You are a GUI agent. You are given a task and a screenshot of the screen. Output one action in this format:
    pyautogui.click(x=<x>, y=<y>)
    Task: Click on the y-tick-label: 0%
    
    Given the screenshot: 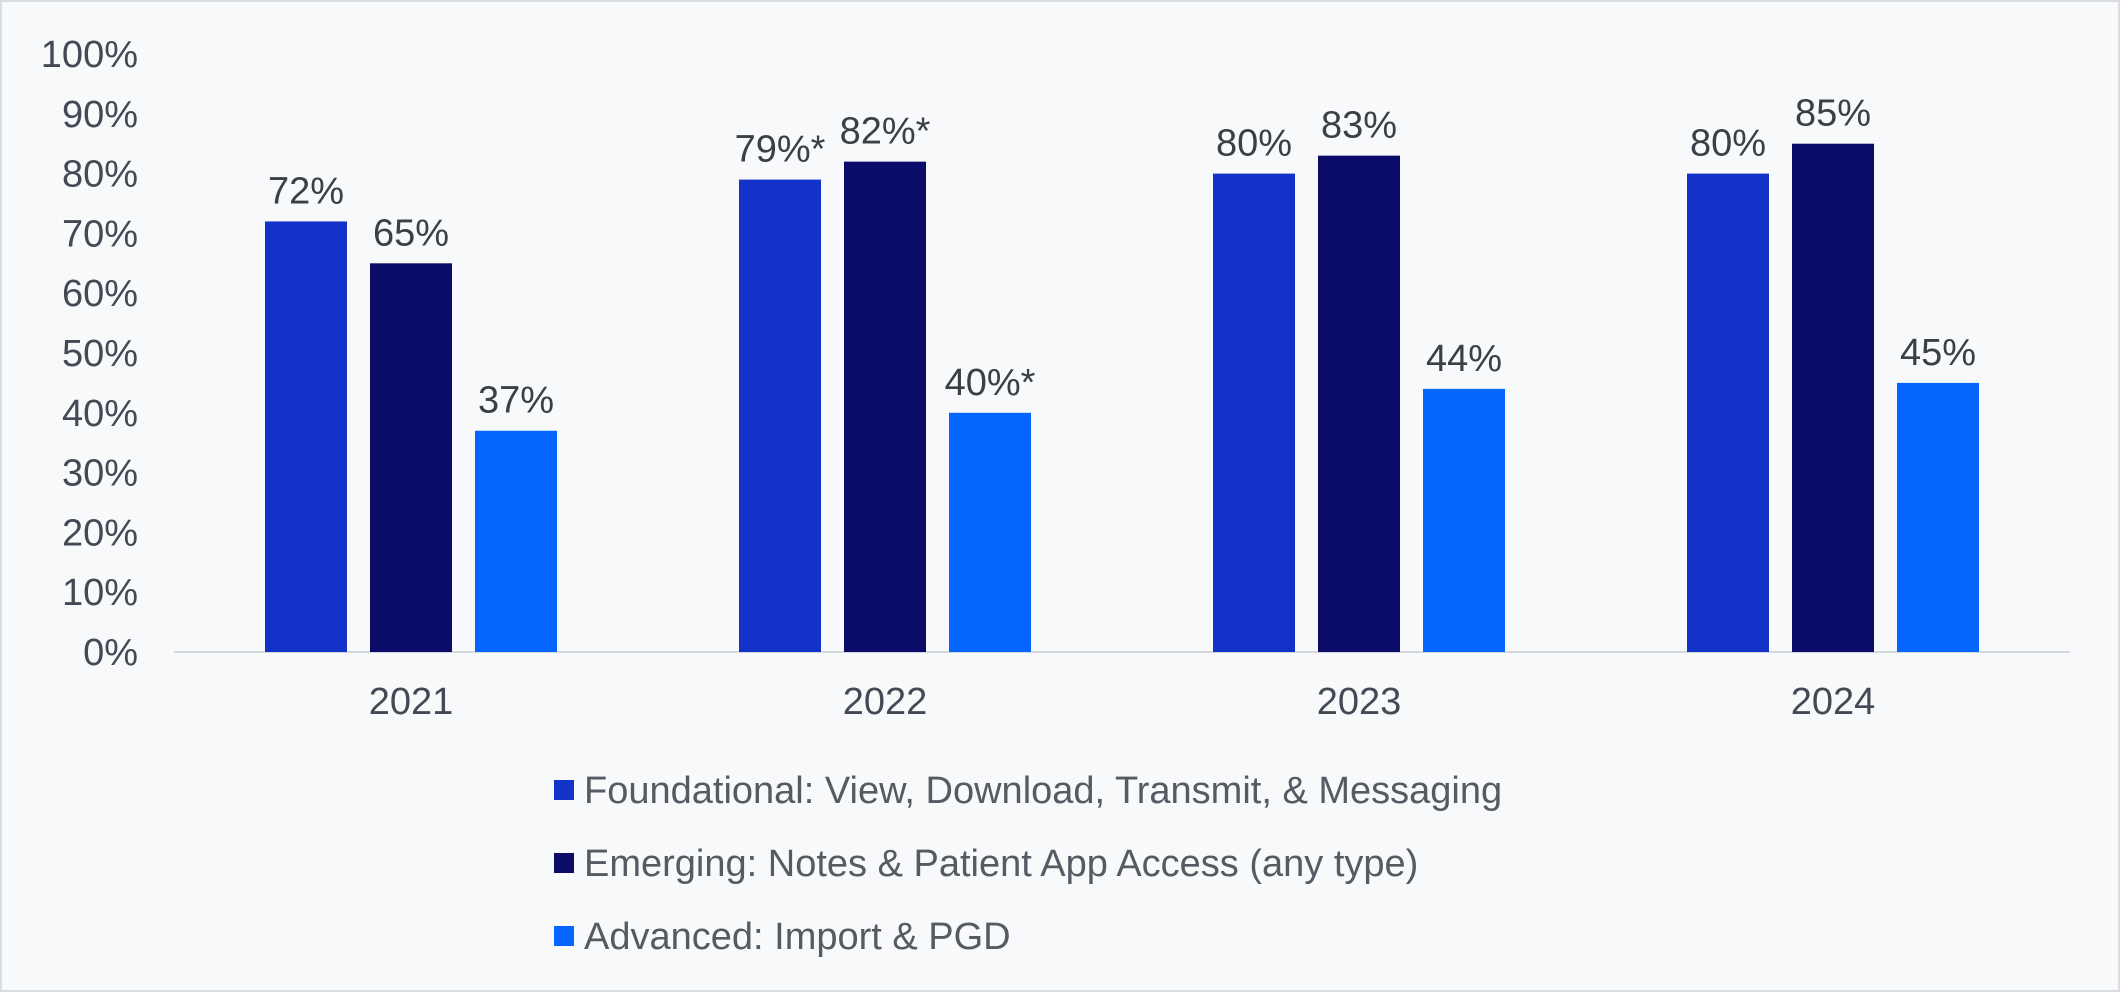 What is the action you would take?
    pyautogui.click(x=110, y=653)
    